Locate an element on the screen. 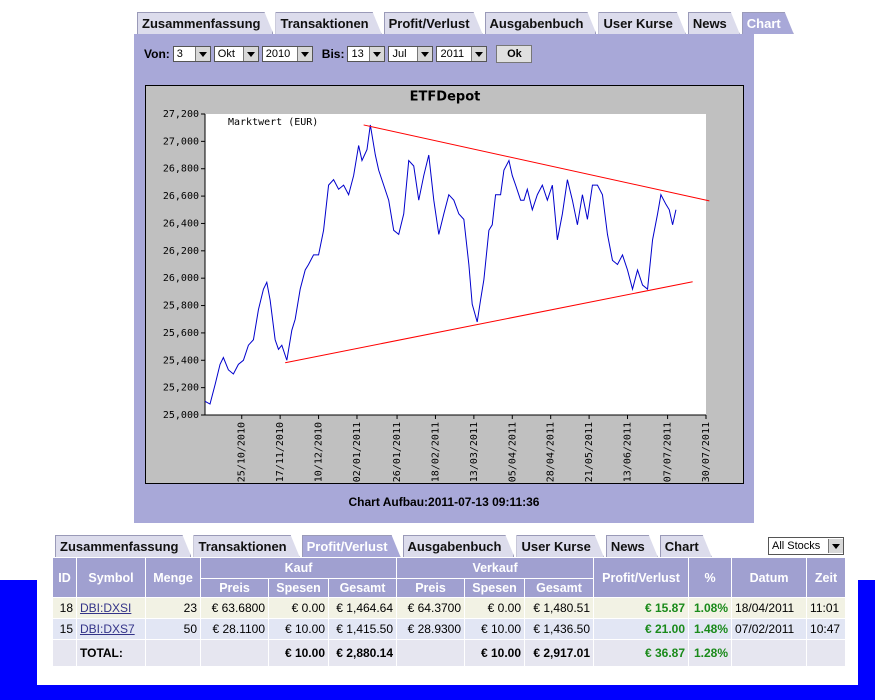  value: All Stocks is located at coordinates (796, 546).